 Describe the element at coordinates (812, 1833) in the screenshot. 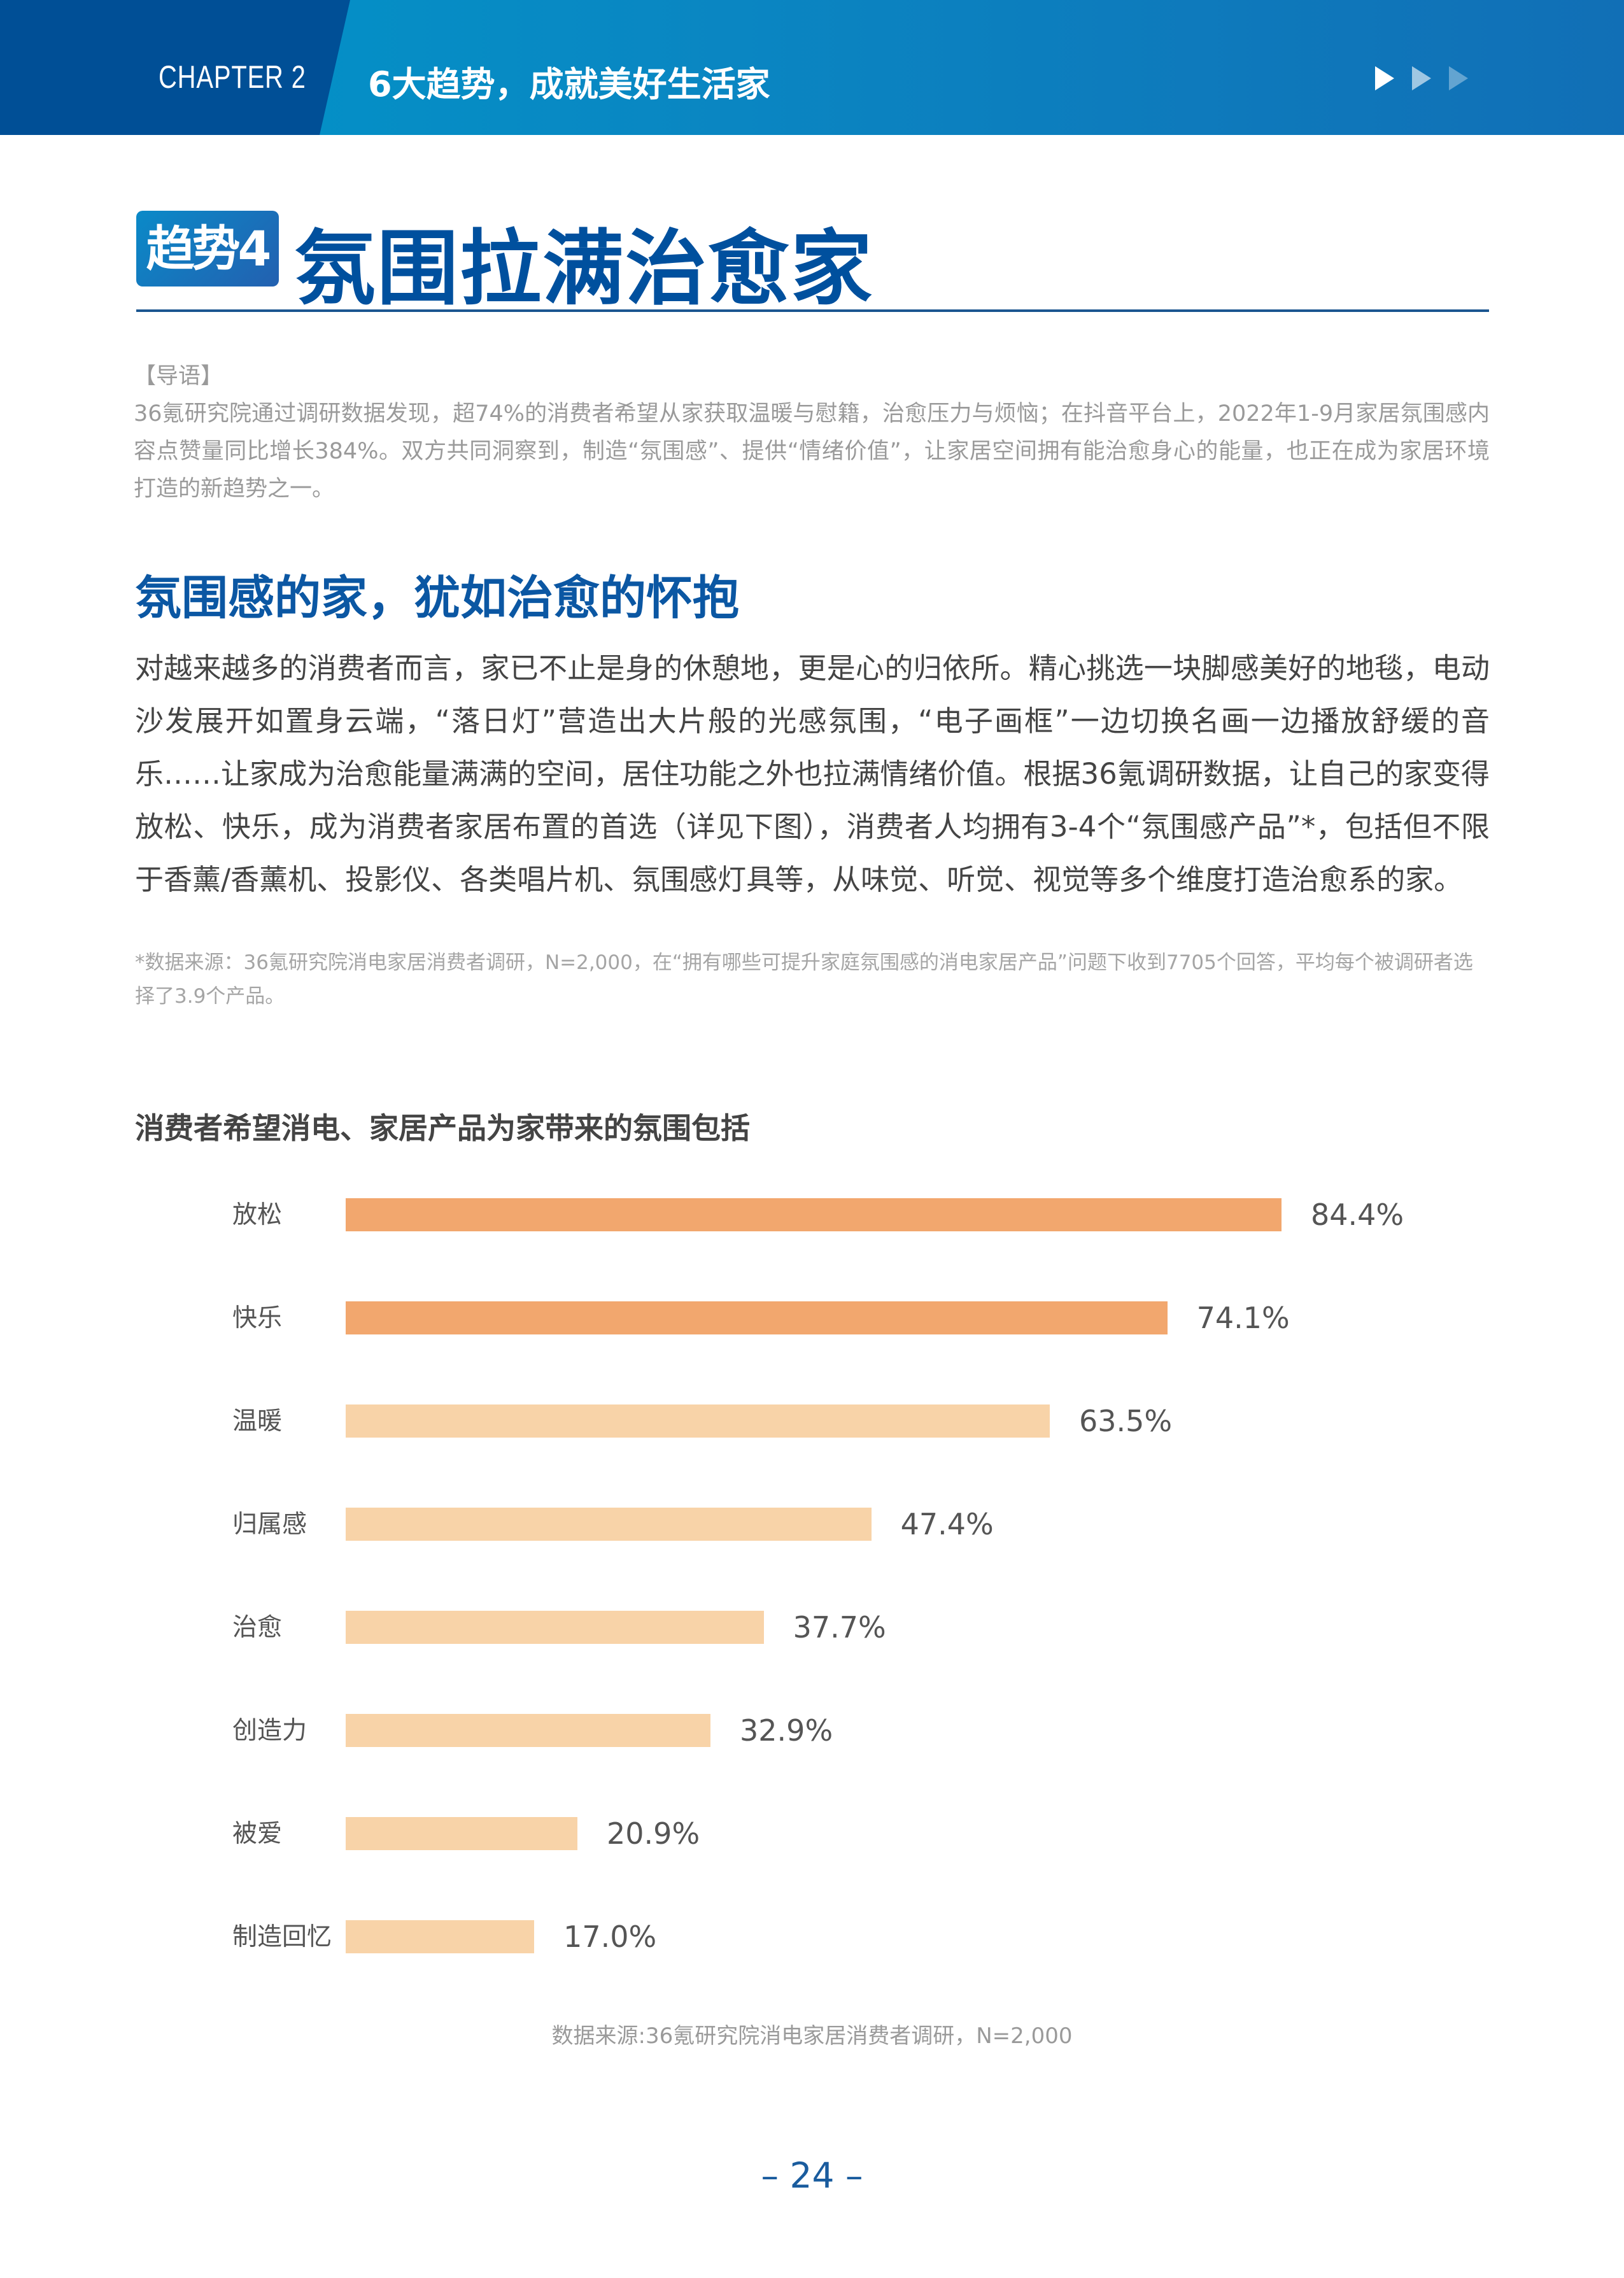

I see `chart-row: 被爱 20.9%` at that location.